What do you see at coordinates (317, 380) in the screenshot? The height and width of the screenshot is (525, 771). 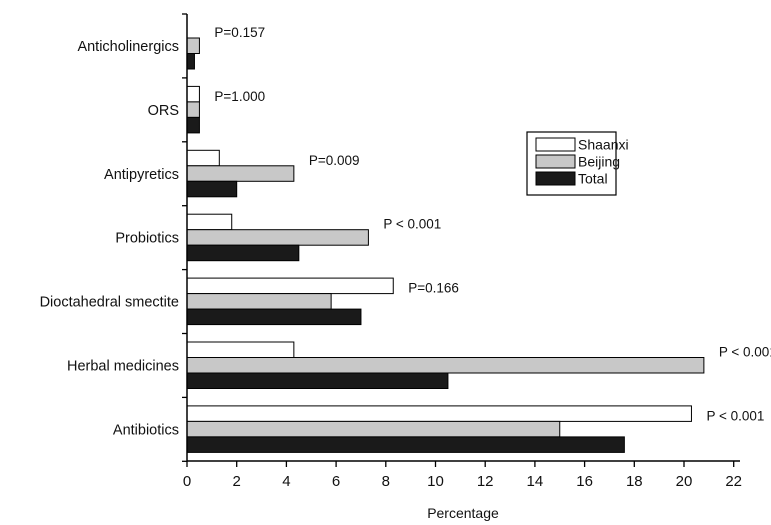 I see `bar-herbal-medicines-total` at bounding box center [317, 380].